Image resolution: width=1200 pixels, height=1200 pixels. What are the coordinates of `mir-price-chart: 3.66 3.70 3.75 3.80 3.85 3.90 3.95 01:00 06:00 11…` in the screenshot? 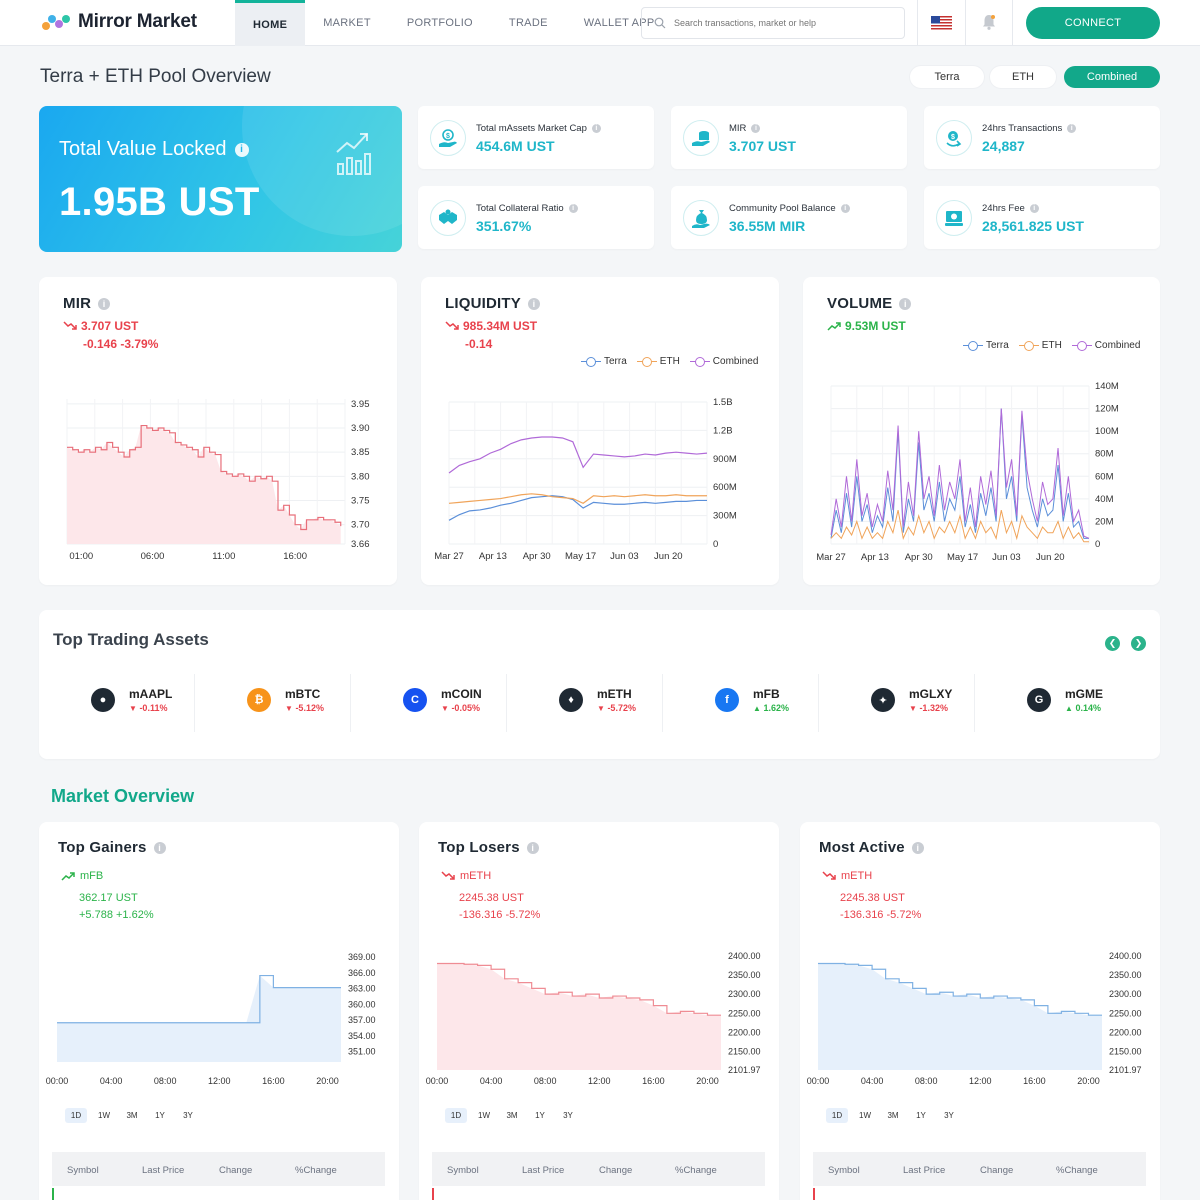 It's located at (218, 431).